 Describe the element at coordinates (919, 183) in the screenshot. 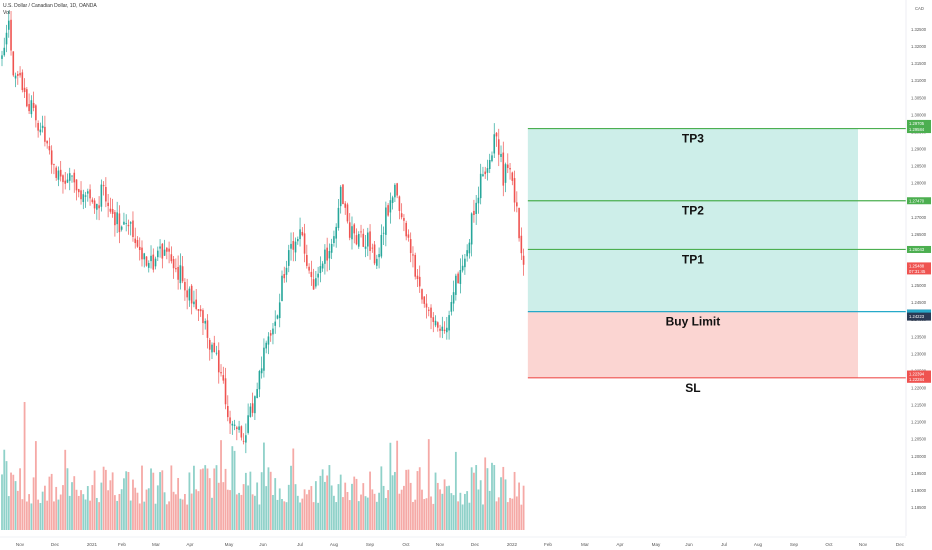

I see `price-tick-label: 1.28000` at that location.